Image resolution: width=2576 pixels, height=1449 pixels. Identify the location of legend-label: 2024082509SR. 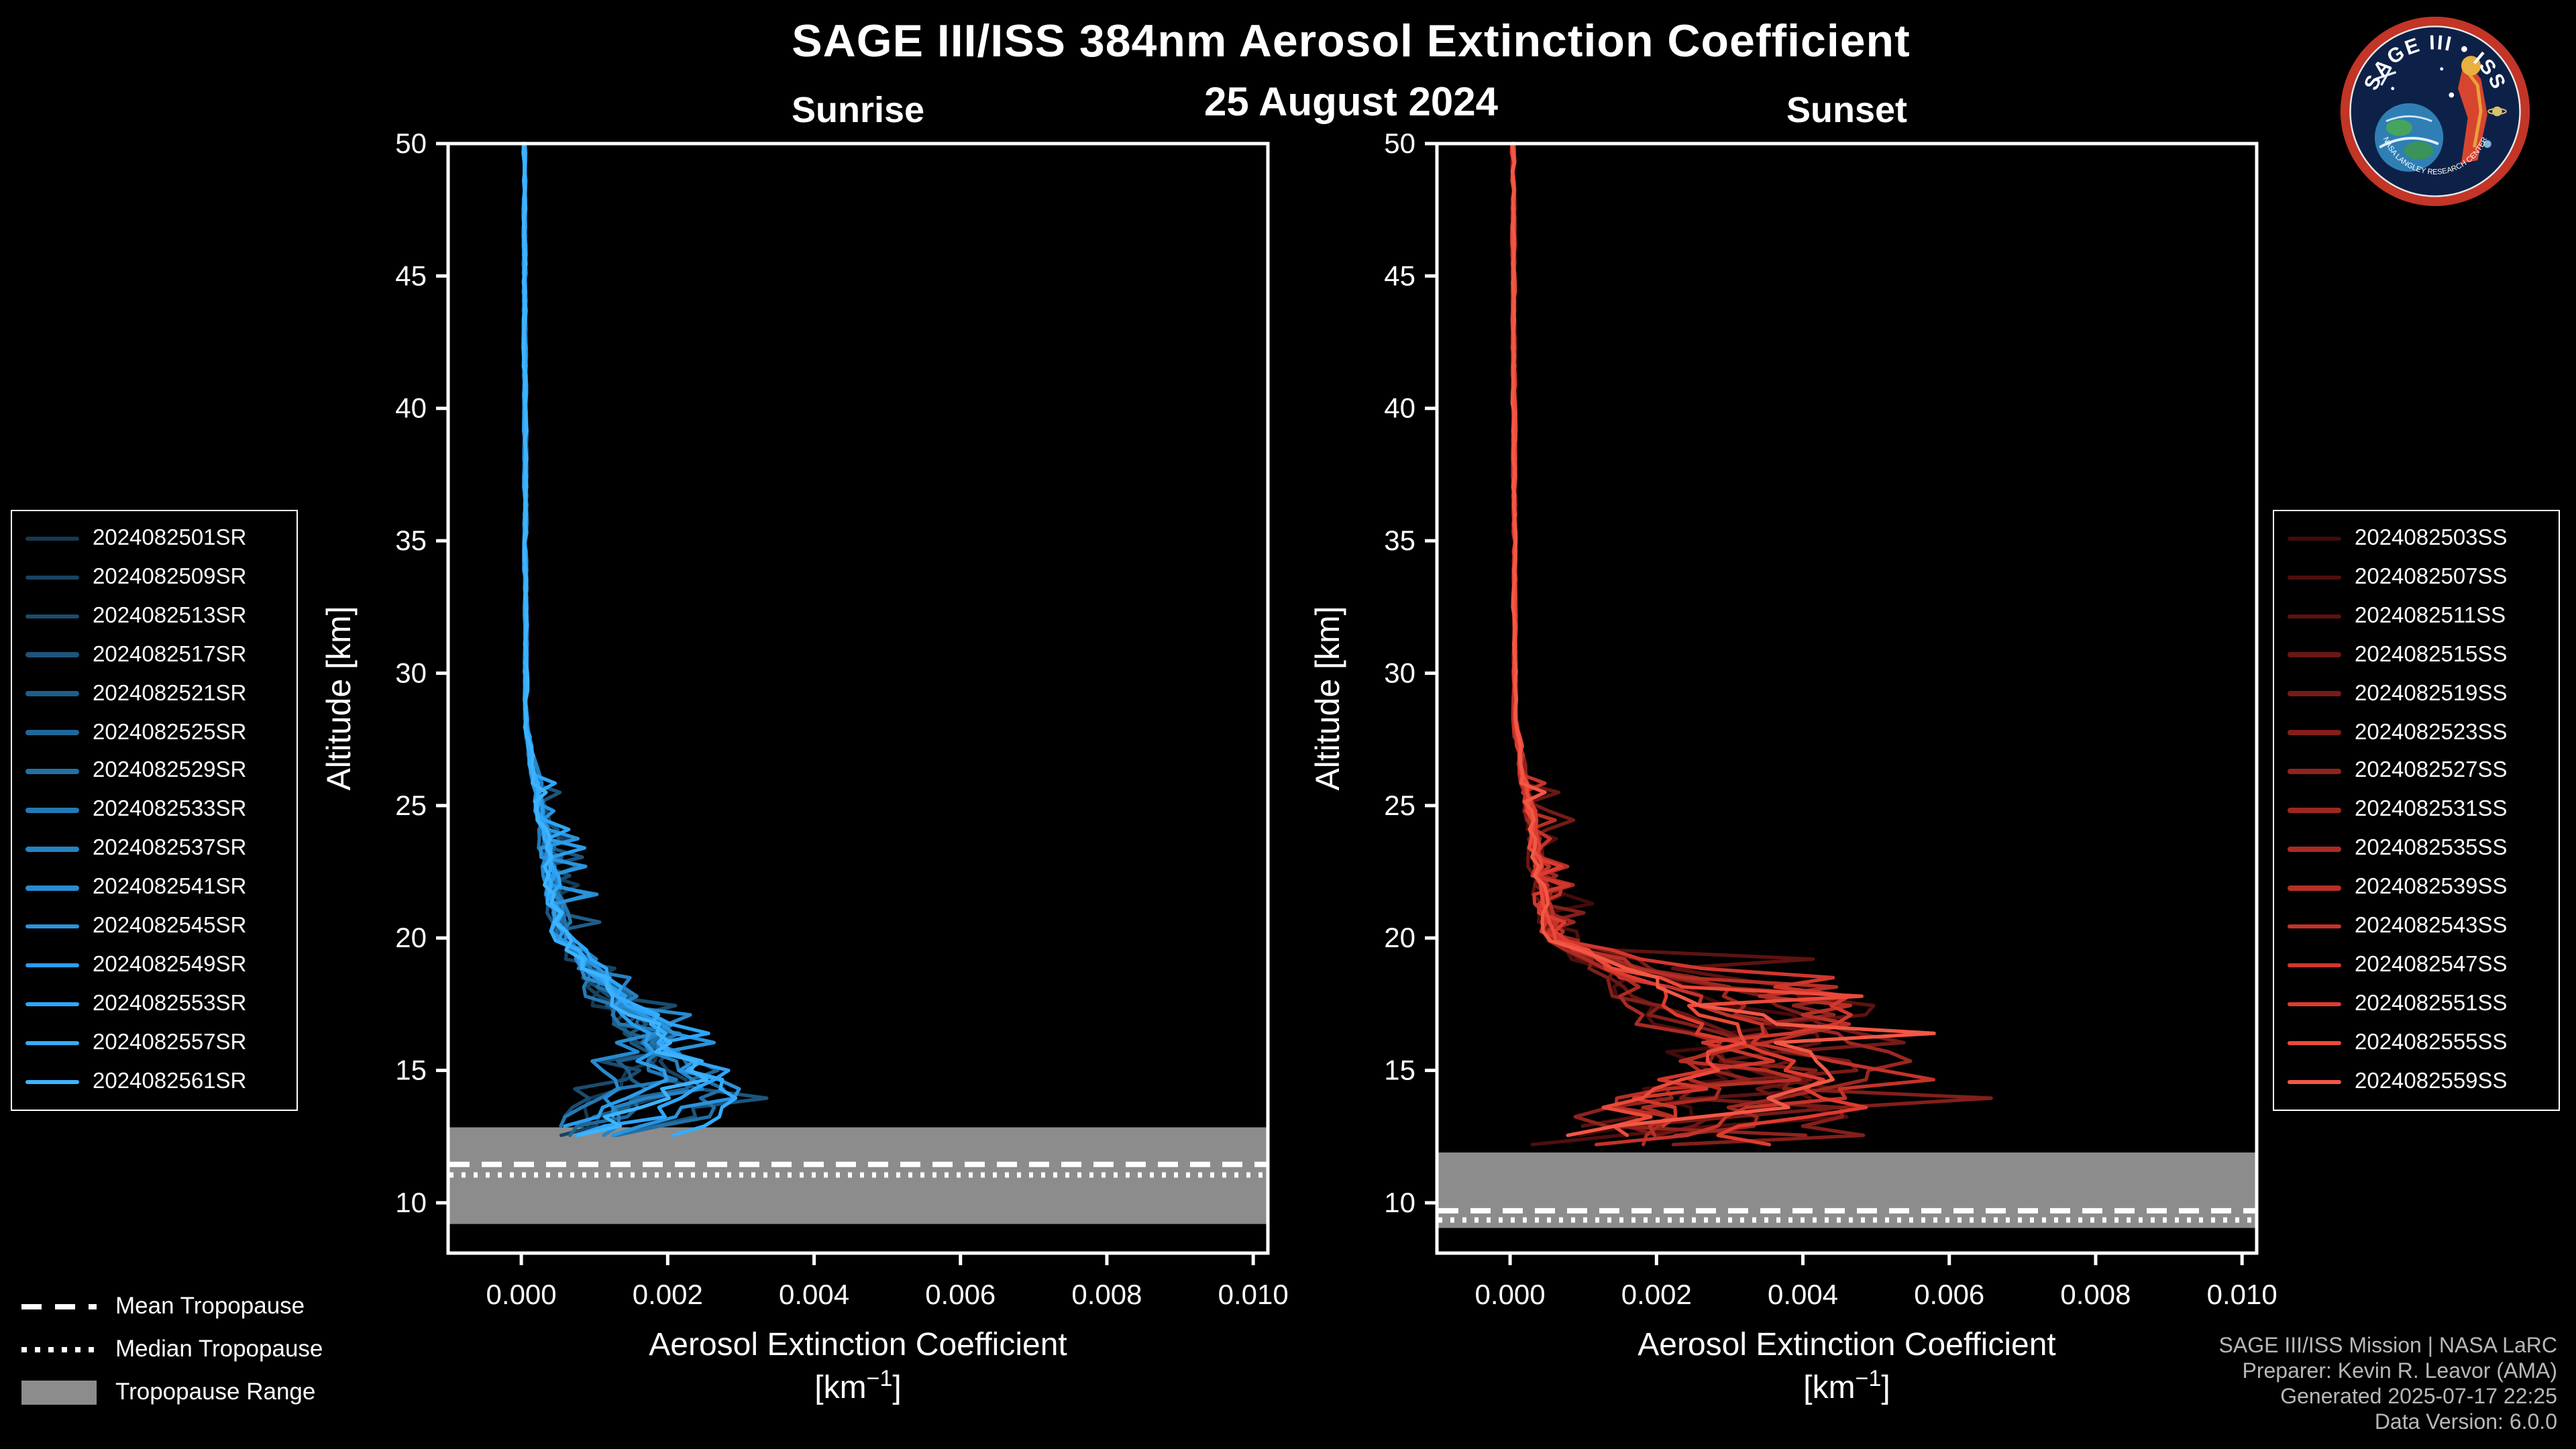
(170, 576).